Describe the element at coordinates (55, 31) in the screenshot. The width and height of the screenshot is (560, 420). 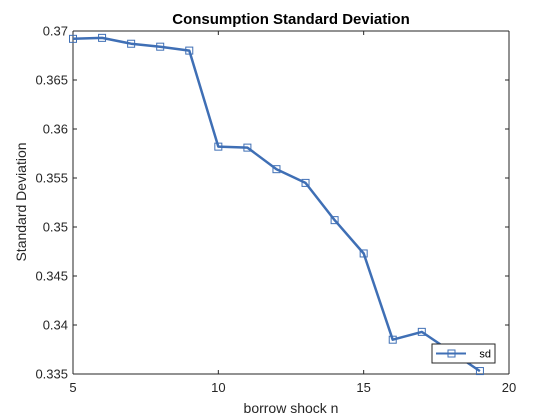
I see `y-tick-label: 0.37` at that location.